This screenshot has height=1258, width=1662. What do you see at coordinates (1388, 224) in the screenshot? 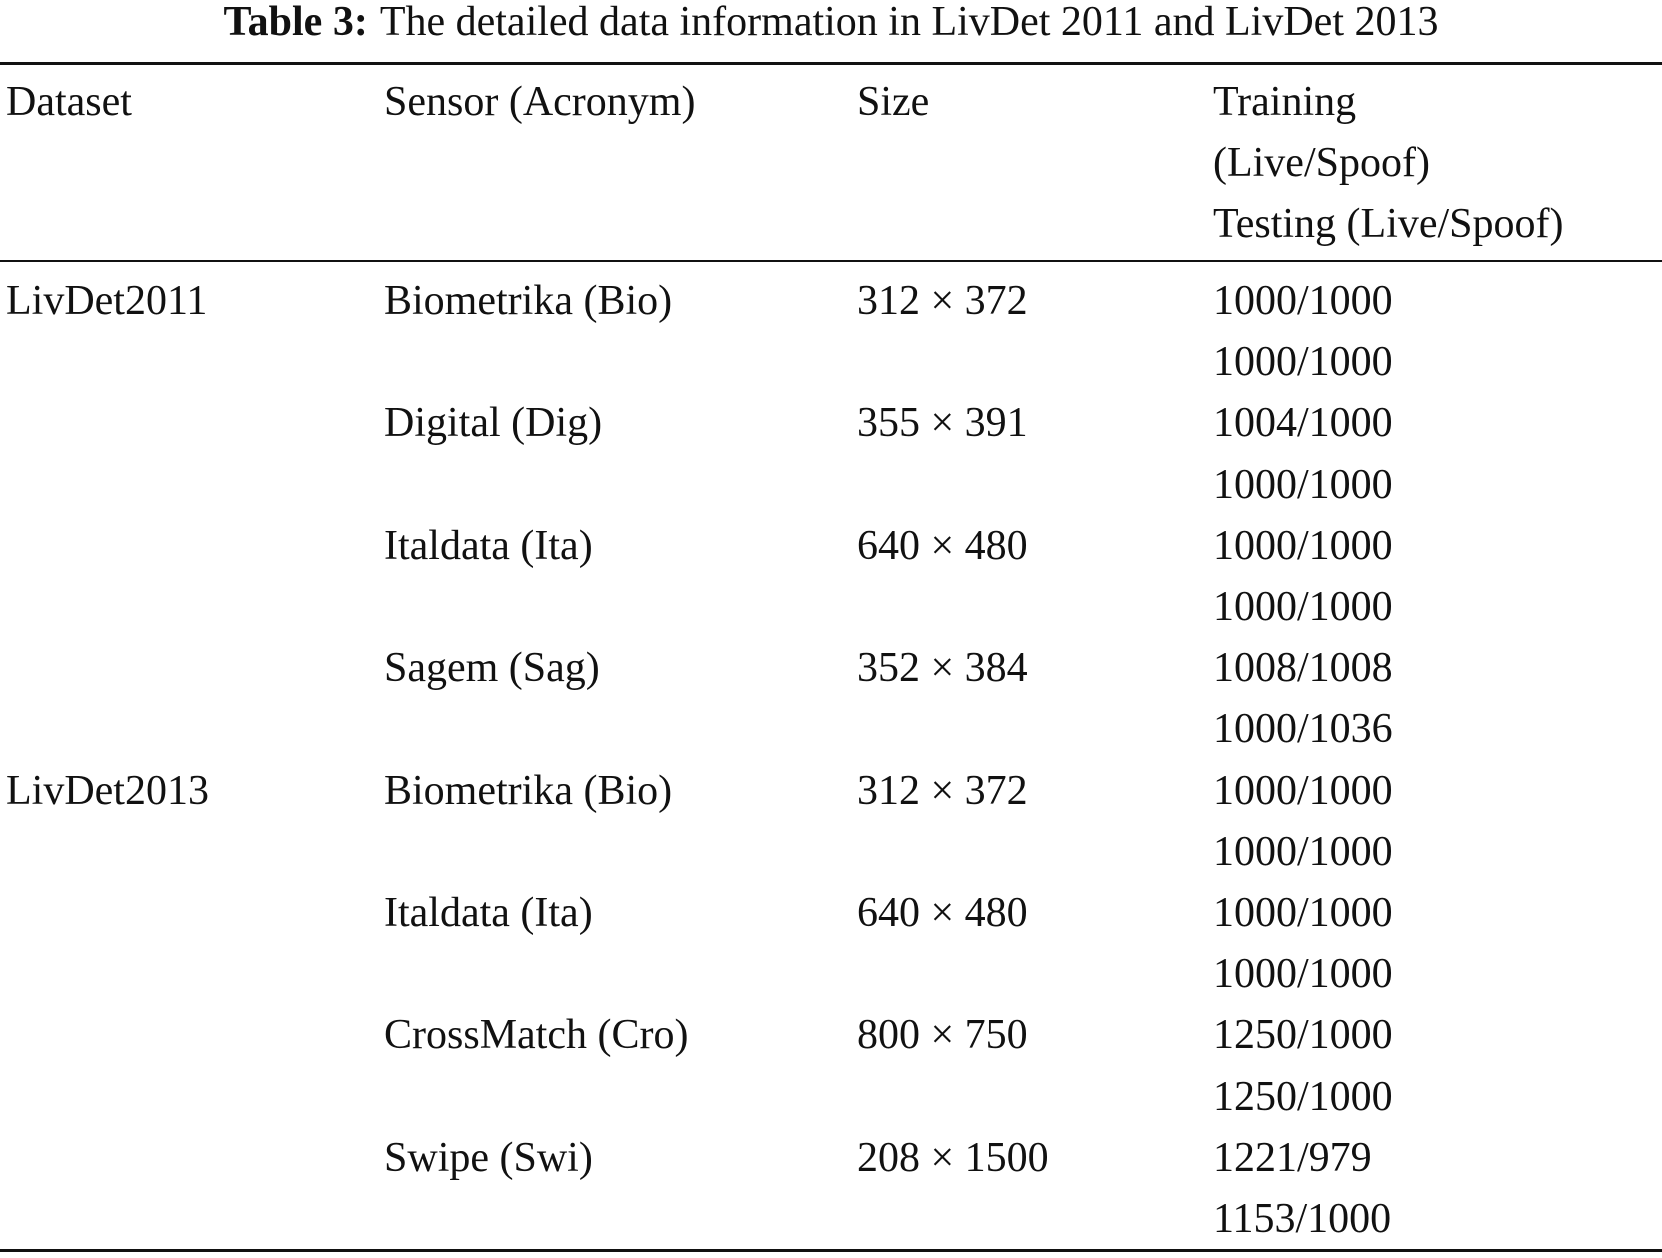
I see `header-cell: Testing (Live/Spoof)` at bounding box center [1388, 224].